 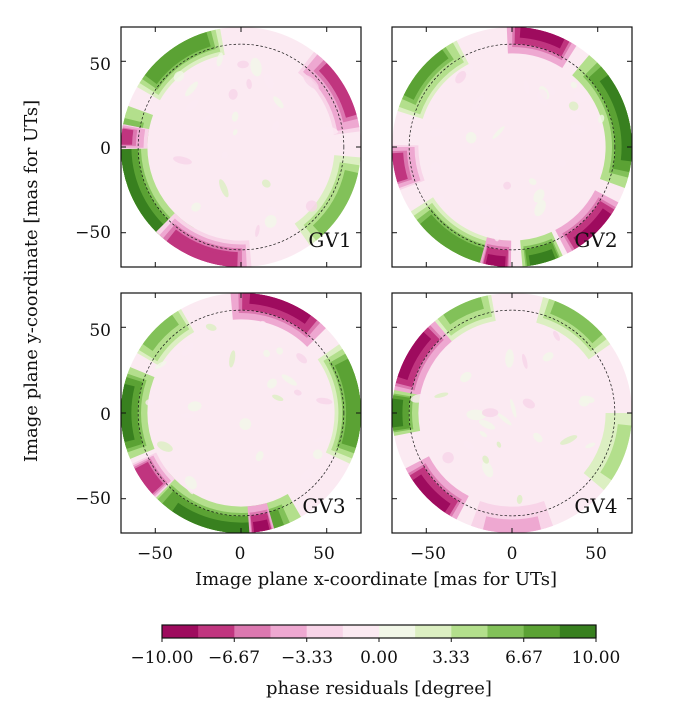 I want to click on colorbar-label: phase residuals [degree], so click(x=379, y=688).